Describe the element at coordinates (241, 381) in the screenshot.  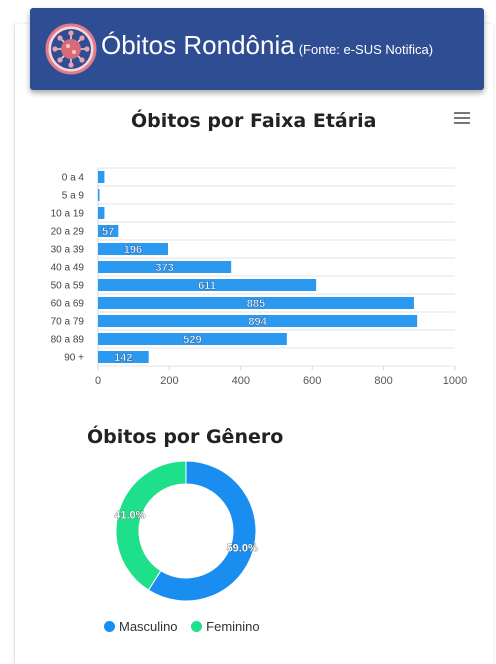
I see `value-tick-label: 400` at that location.